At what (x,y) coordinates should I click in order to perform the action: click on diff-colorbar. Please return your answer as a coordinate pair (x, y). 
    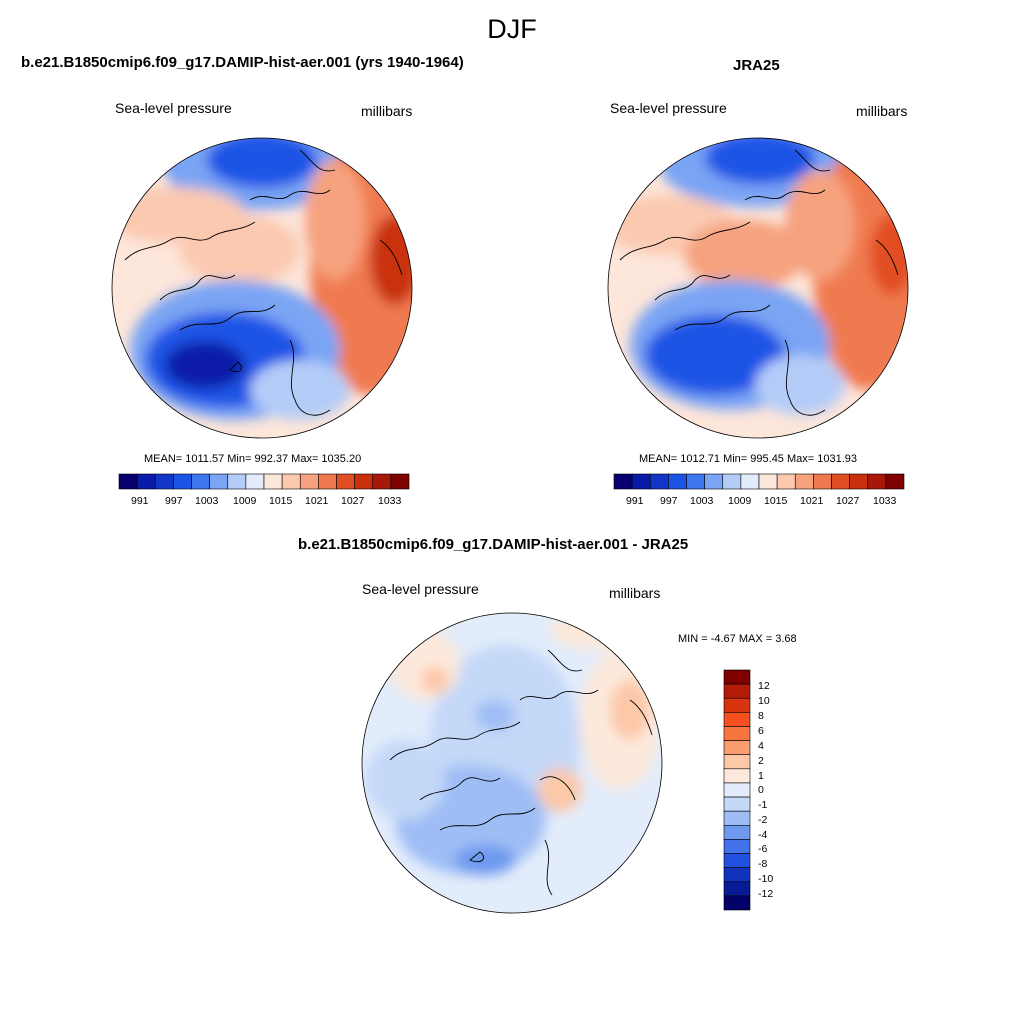
    Looking at the image, I should click on (737, 790).